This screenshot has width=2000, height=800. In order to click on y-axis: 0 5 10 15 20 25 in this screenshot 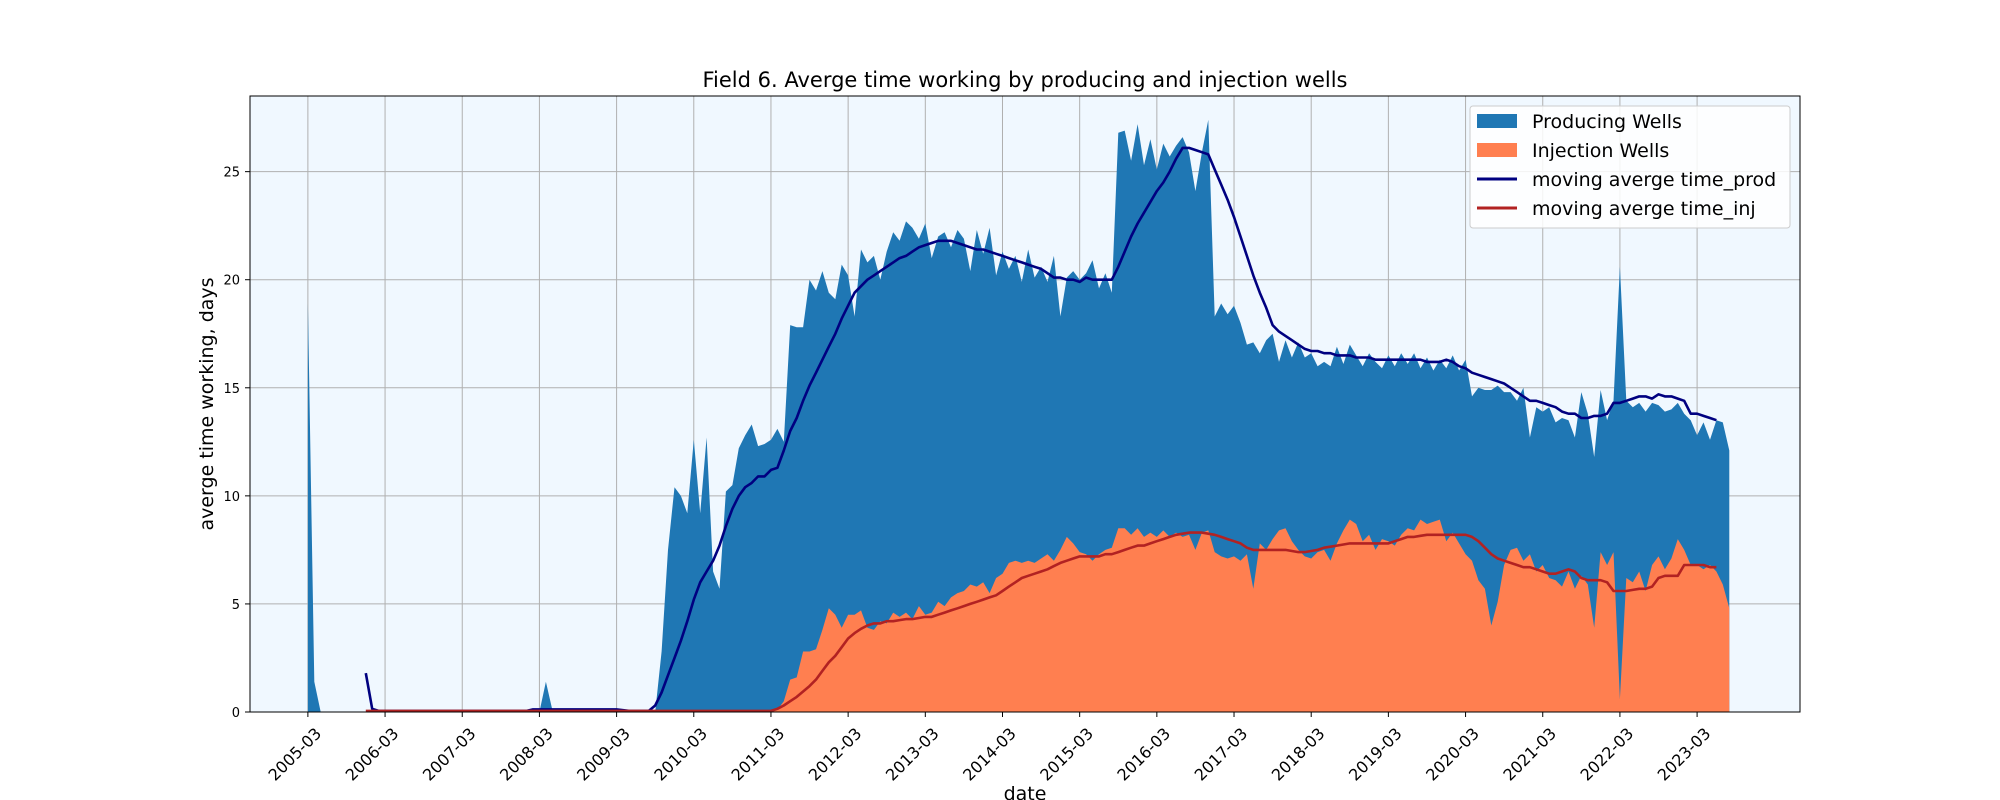, I will do `click(236, 443)`.